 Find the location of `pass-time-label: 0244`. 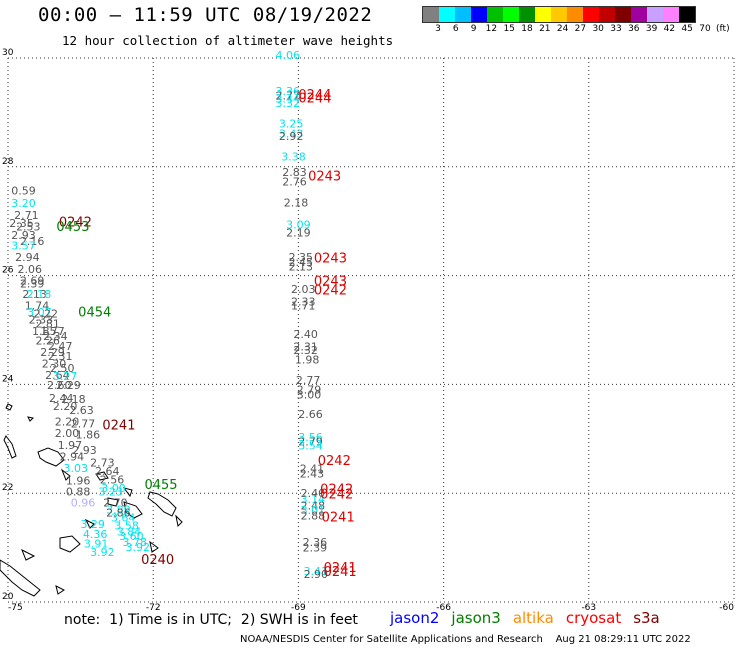

pass-time-label: 0244 is located at coordinates (314, 99).